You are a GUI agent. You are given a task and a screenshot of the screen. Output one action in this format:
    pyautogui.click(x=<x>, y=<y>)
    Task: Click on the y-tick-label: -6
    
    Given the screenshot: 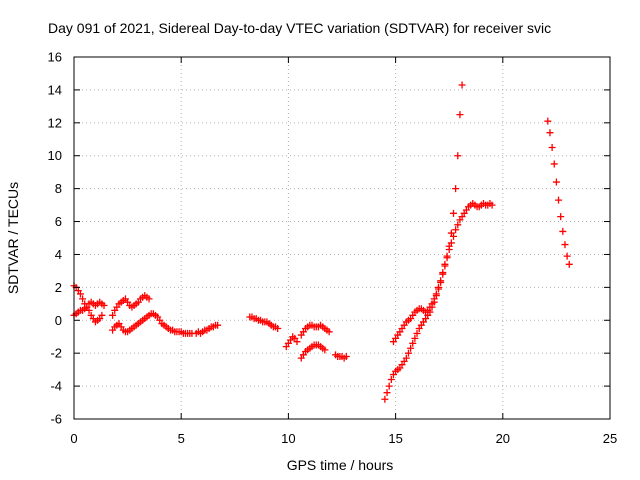 What is the action you would take?
    pyautogui.click(x=56, y=419)
    